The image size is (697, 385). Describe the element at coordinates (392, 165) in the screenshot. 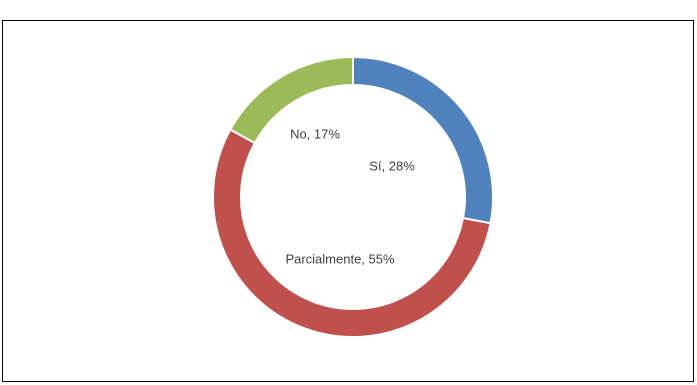

I see `data-label-s-: Sí, 28%` at that location.